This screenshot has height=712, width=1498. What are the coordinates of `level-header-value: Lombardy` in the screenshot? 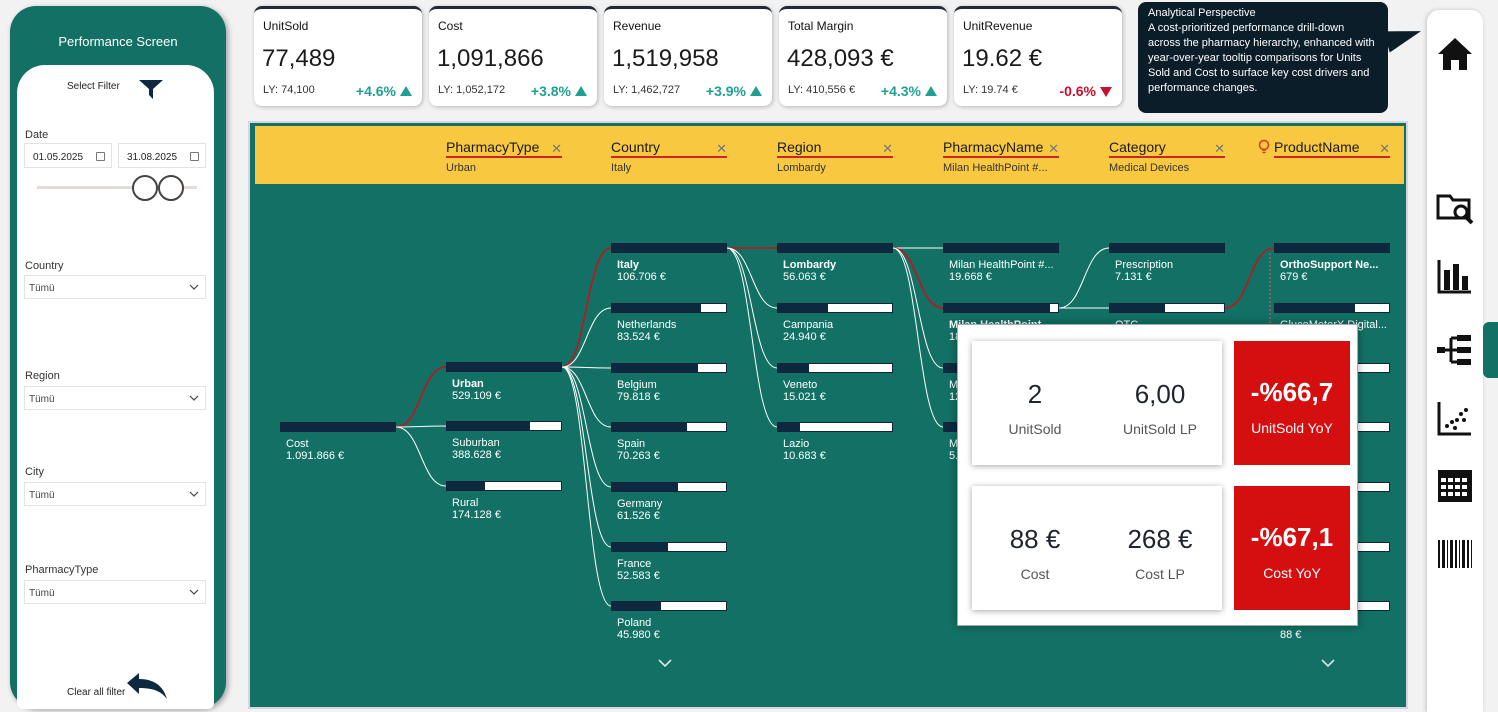 It's located at (801, 168).